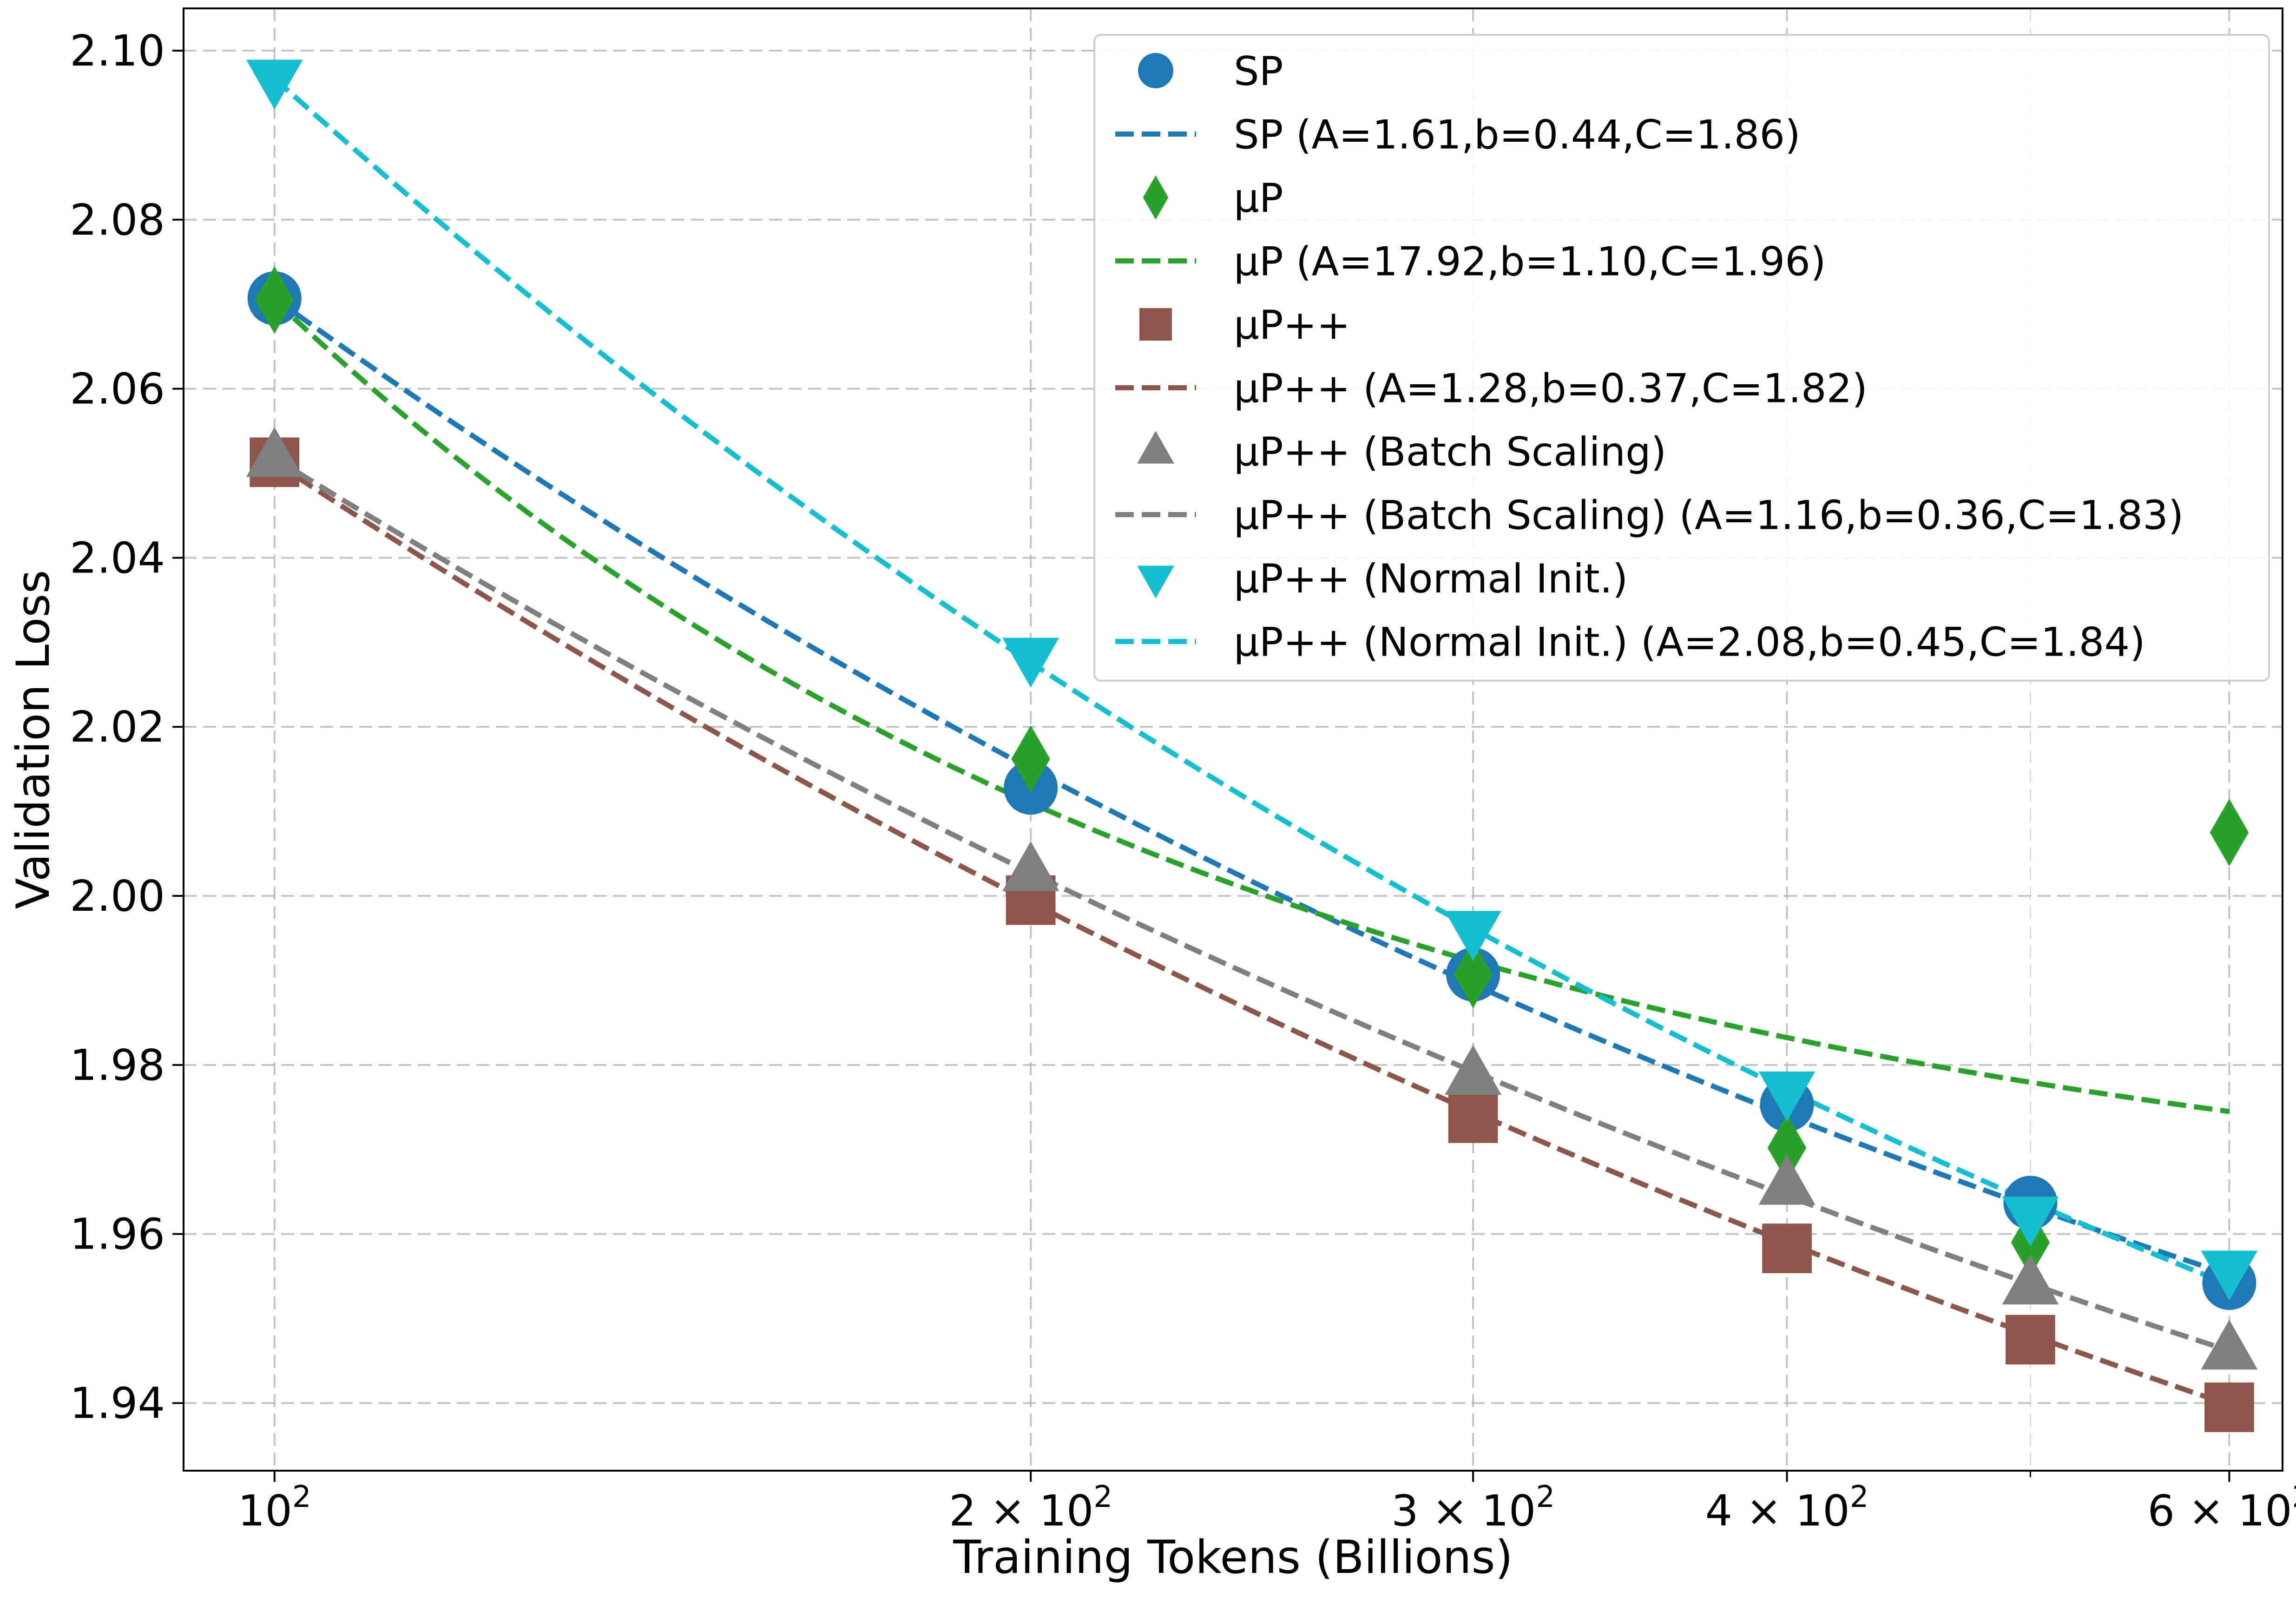  Describe the element at coordinates (1551, 389) in the screenshot. I see `legend-label: μP++ (A=1.28,b=0.37,C=1.82)` at that location.